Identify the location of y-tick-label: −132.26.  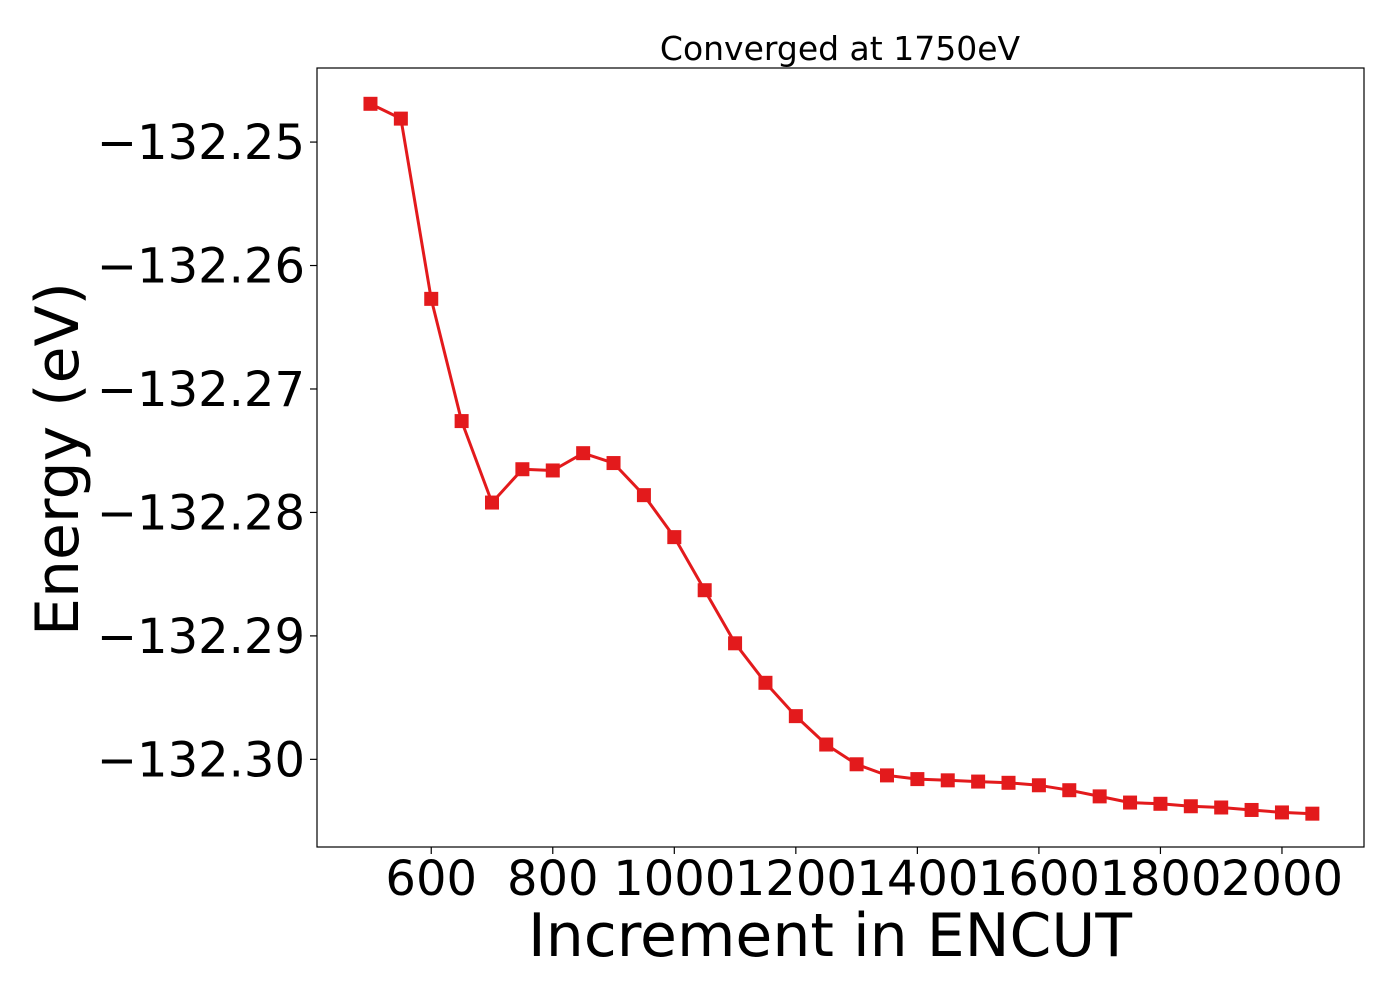
(201, 267).